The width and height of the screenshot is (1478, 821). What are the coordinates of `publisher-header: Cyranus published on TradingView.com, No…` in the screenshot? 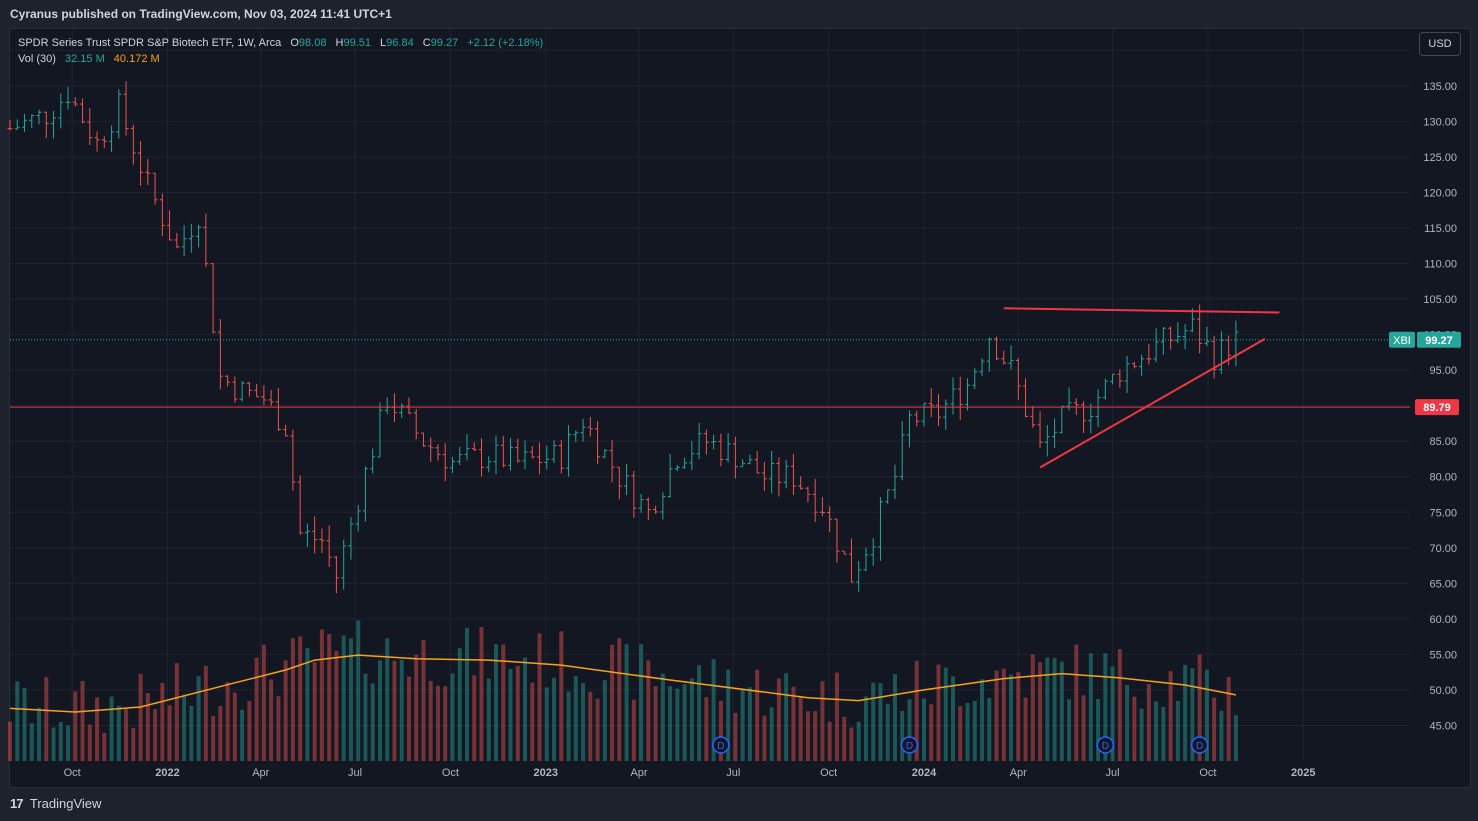 It's located at (201, 14).